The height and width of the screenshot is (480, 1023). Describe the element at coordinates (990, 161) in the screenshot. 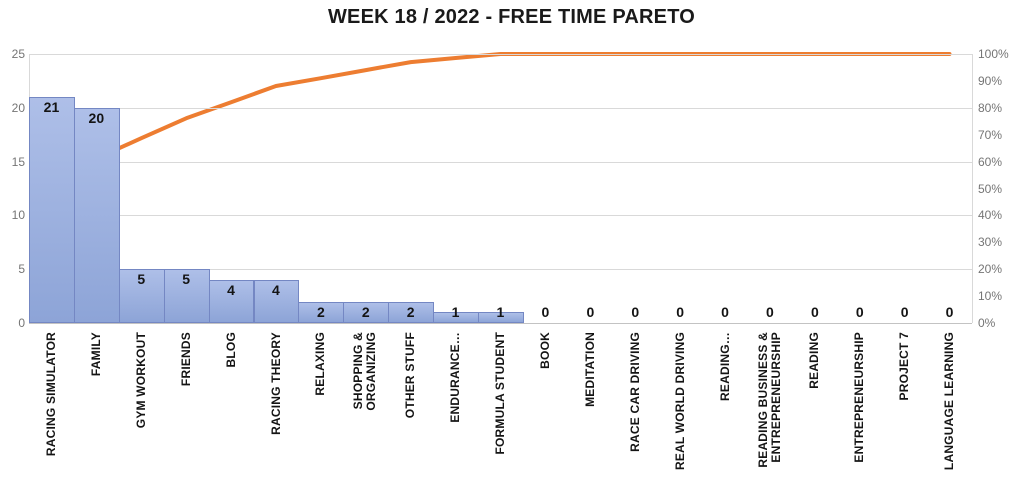

I see `pct-axis-tick-label: 60%` at that location.